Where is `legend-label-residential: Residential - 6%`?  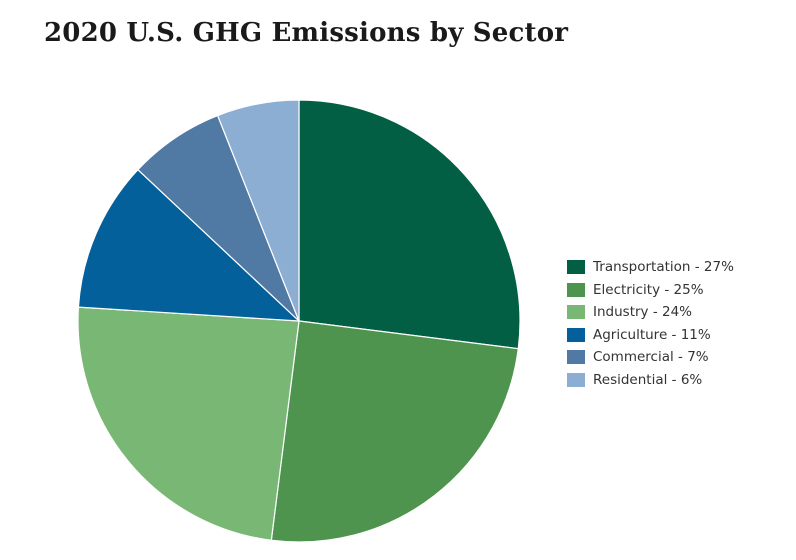 legend-label-residential: Residential - 6% is located at coordinates (648, 379).